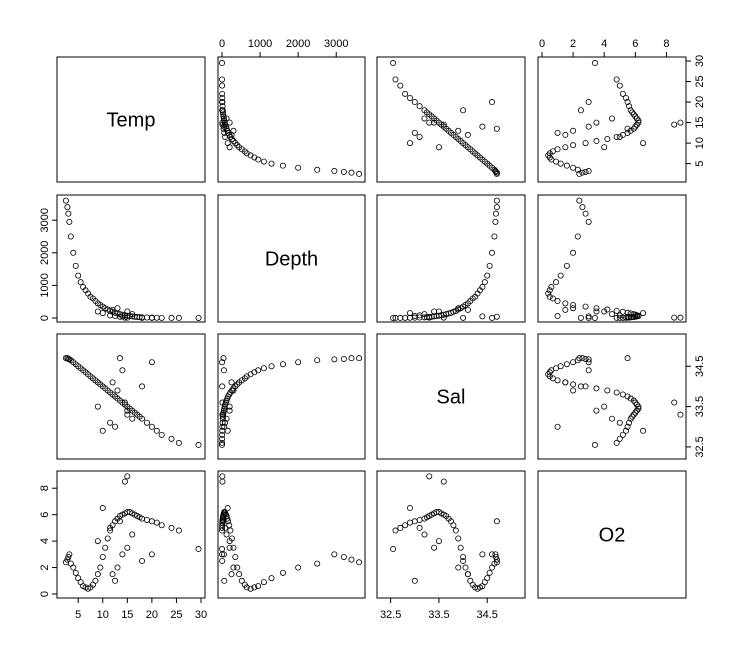 The image size is (743, 655). Describe the element at coordinates (152, 615) in the screenshot. I see `x-tick-label-temp-3: 20` at that location.